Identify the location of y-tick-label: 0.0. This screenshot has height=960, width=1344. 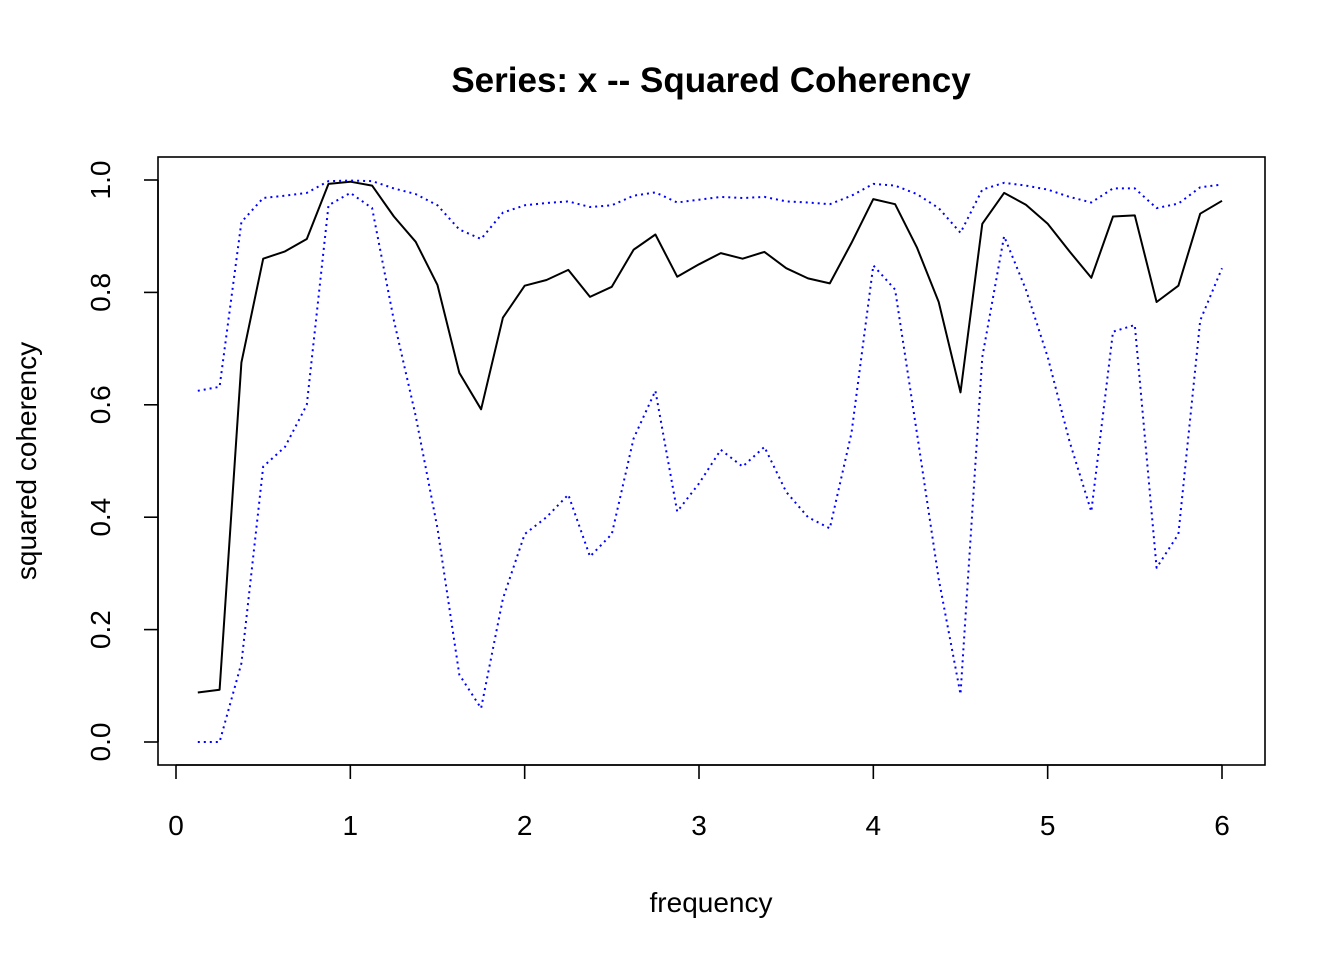
(100, 742).